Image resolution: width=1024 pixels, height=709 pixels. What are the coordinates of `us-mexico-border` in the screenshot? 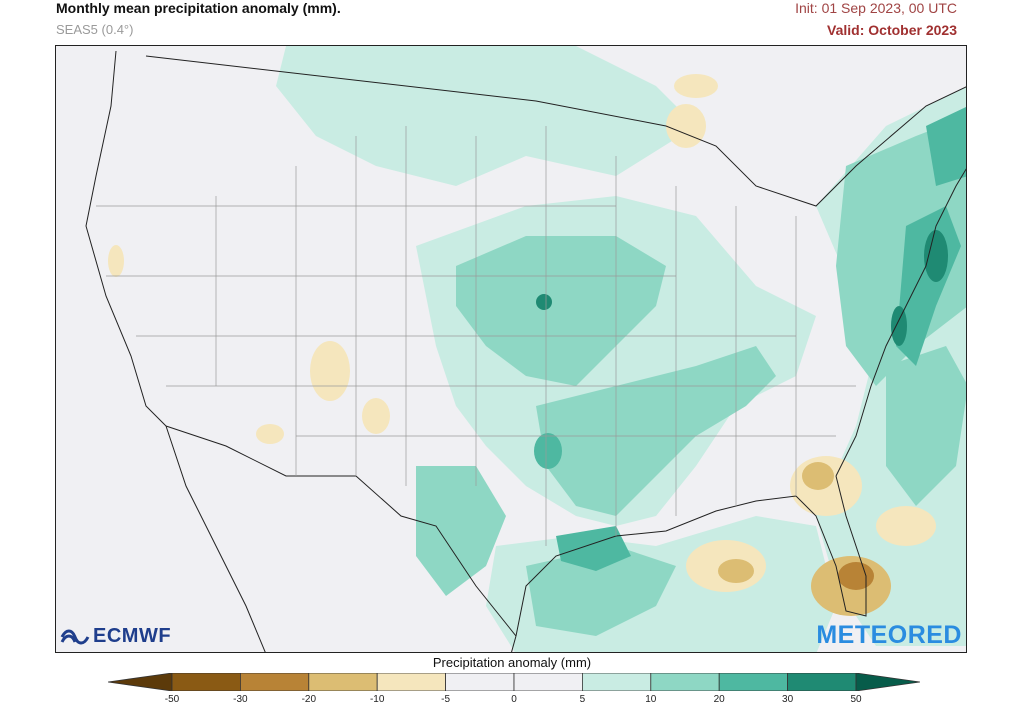 It's located at (341, 531).